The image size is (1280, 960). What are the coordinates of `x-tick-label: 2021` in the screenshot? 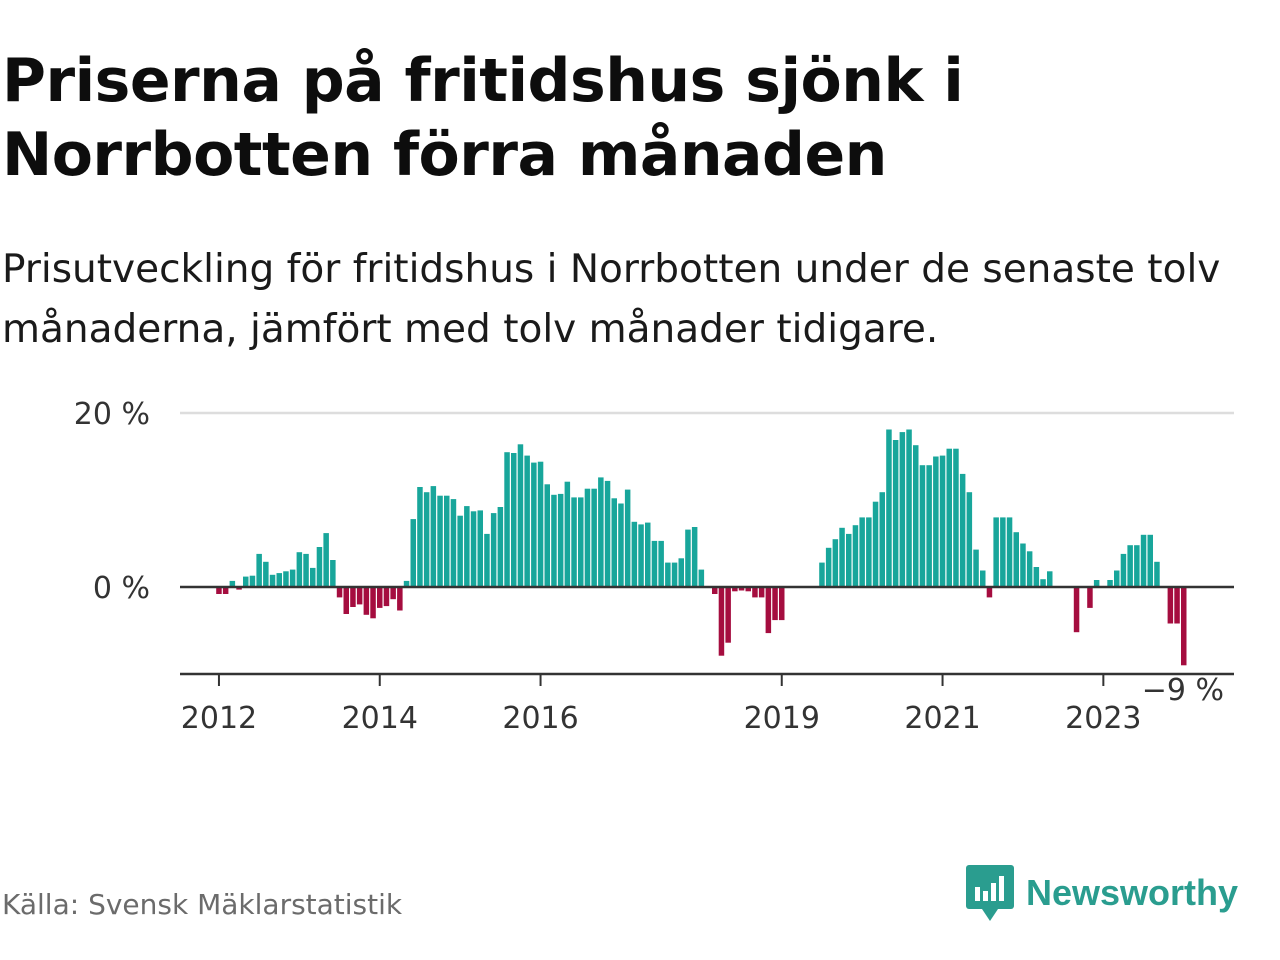 It's located at (942, 718).